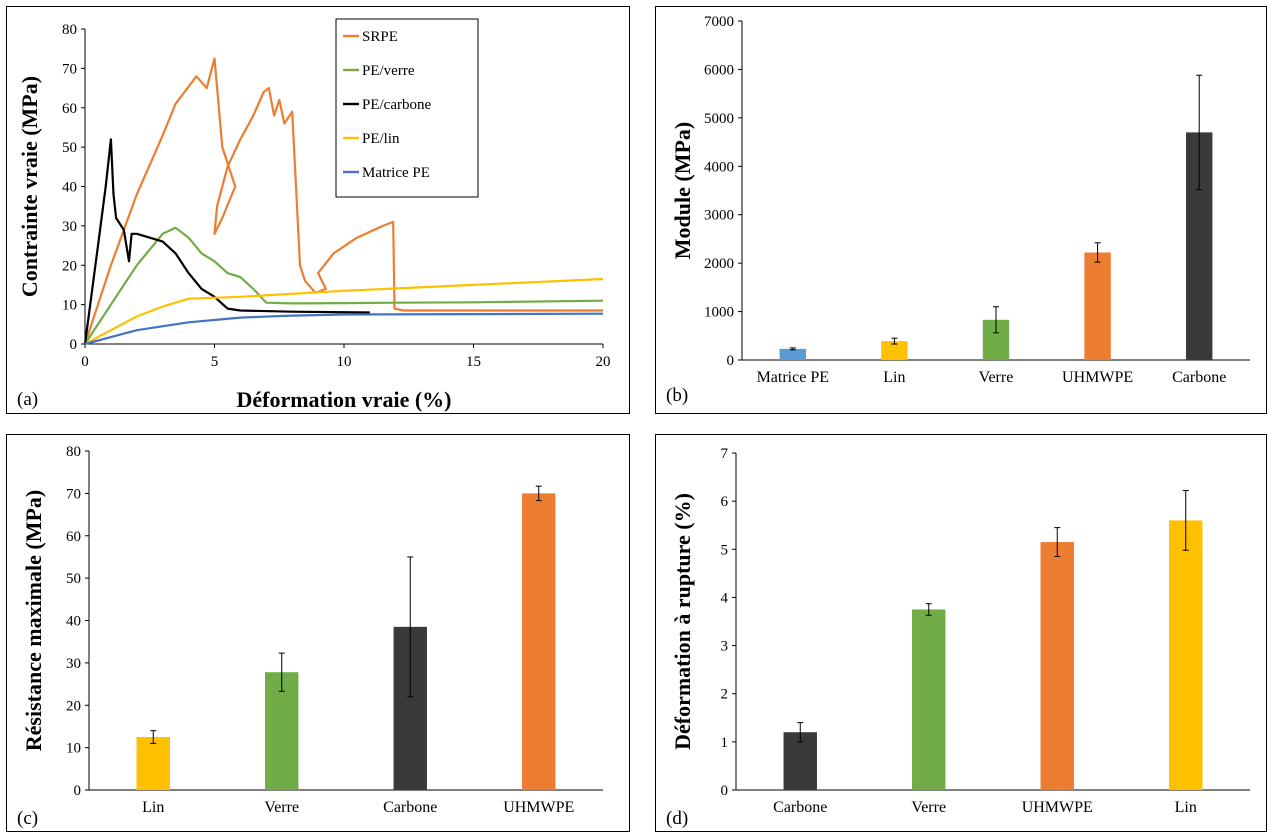 The image size is (1272, 836). Describe the element at coordinates (719, 313) in the screenshot. I see `y-tick-label: 1000` at that location.